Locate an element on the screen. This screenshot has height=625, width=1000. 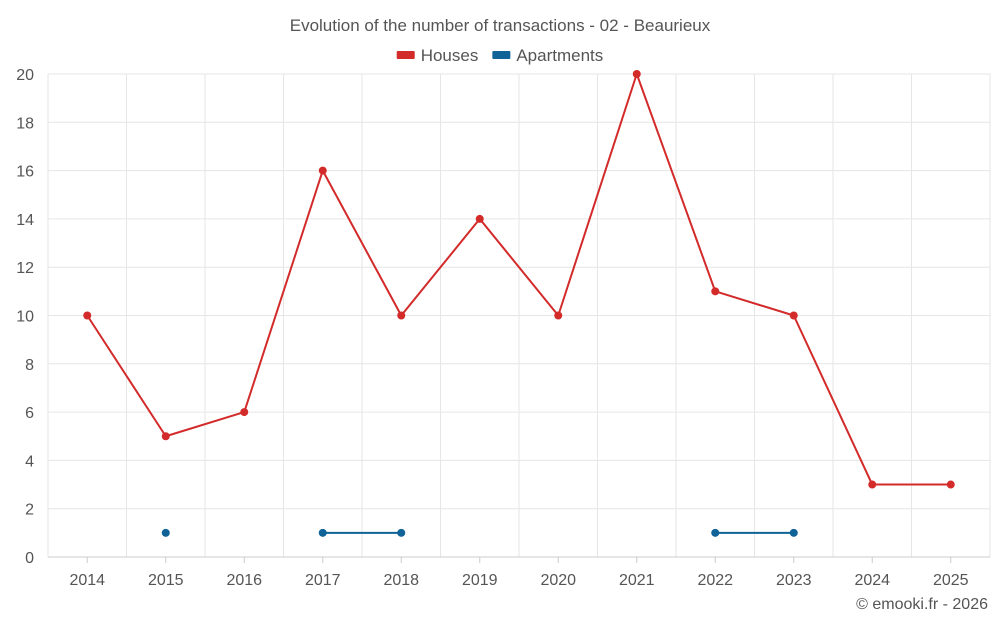
y-tick-label: 12 is located at coordinates (25, 268).